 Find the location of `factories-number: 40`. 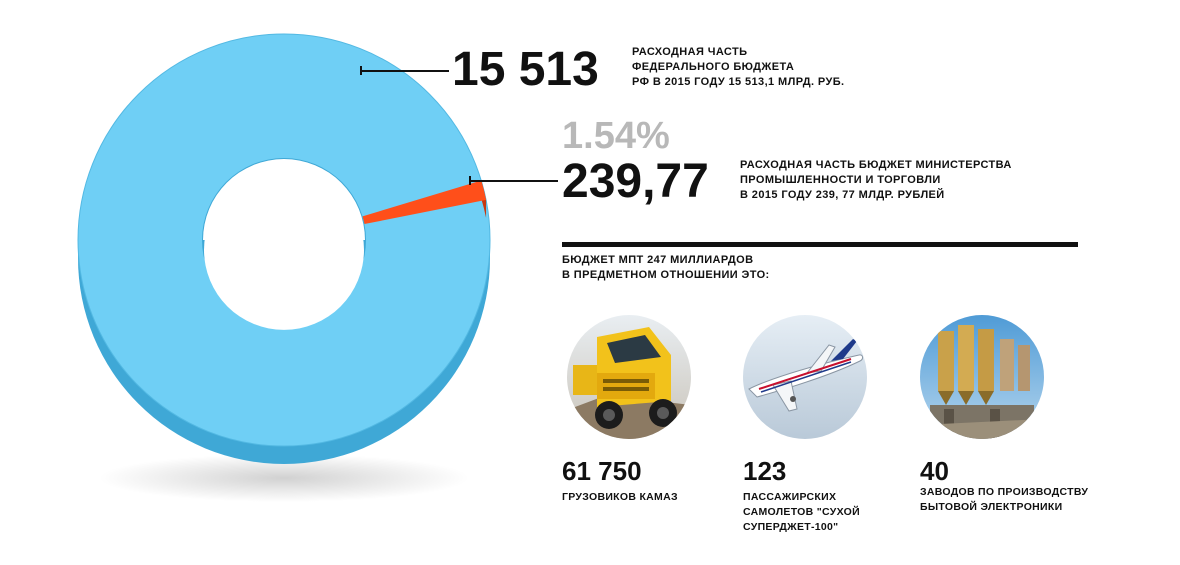

factories-number: 40 is located at coordinates (934, 471).